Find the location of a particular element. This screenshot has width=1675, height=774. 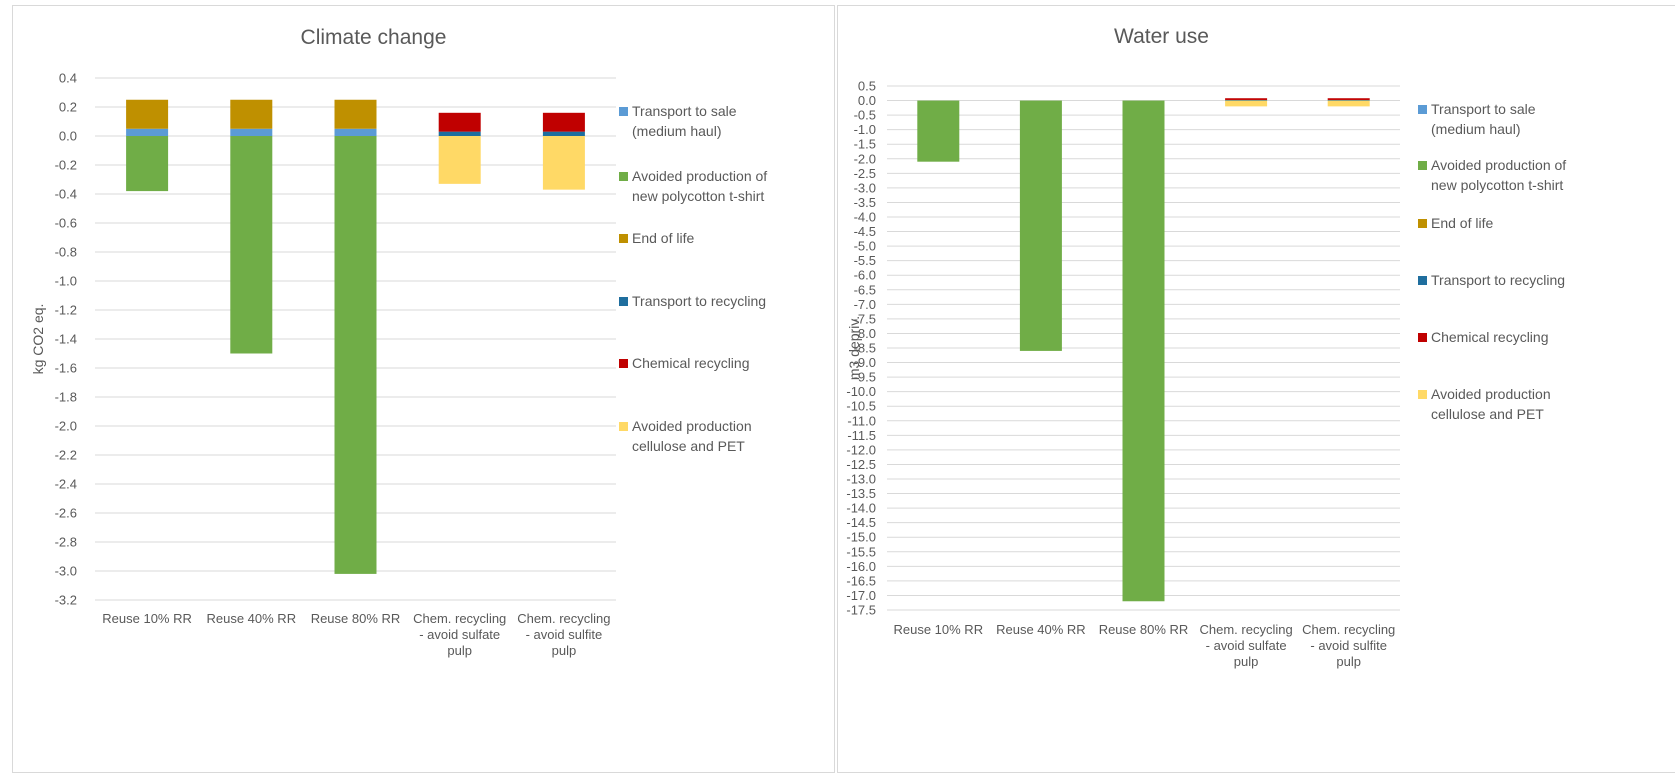

y-tick-label: 0.5 is located at coordinates (867, 86).